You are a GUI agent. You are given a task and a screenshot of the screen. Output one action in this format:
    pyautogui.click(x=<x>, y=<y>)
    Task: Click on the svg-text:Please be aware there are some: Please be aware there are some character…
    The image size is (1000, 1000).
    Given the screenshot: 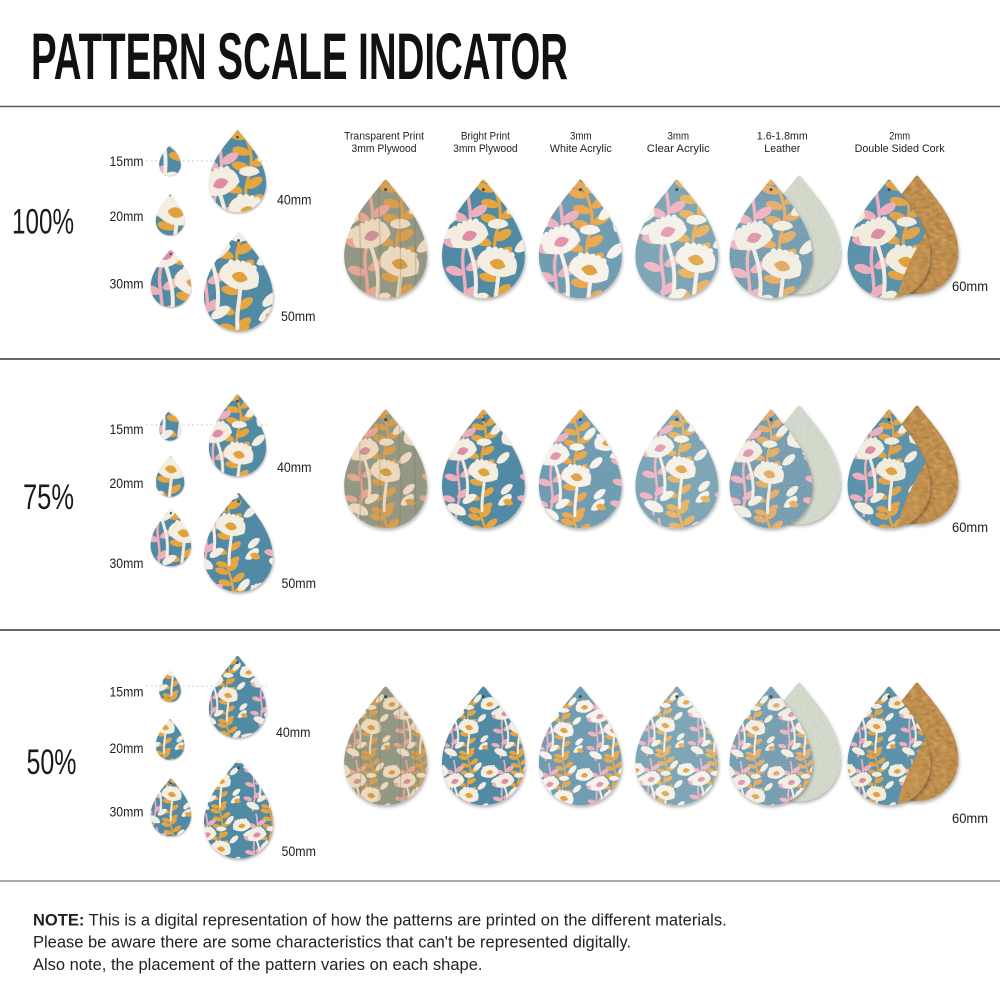 What is the action you would take?
    pyautogui.click(x=332, y=943)
    